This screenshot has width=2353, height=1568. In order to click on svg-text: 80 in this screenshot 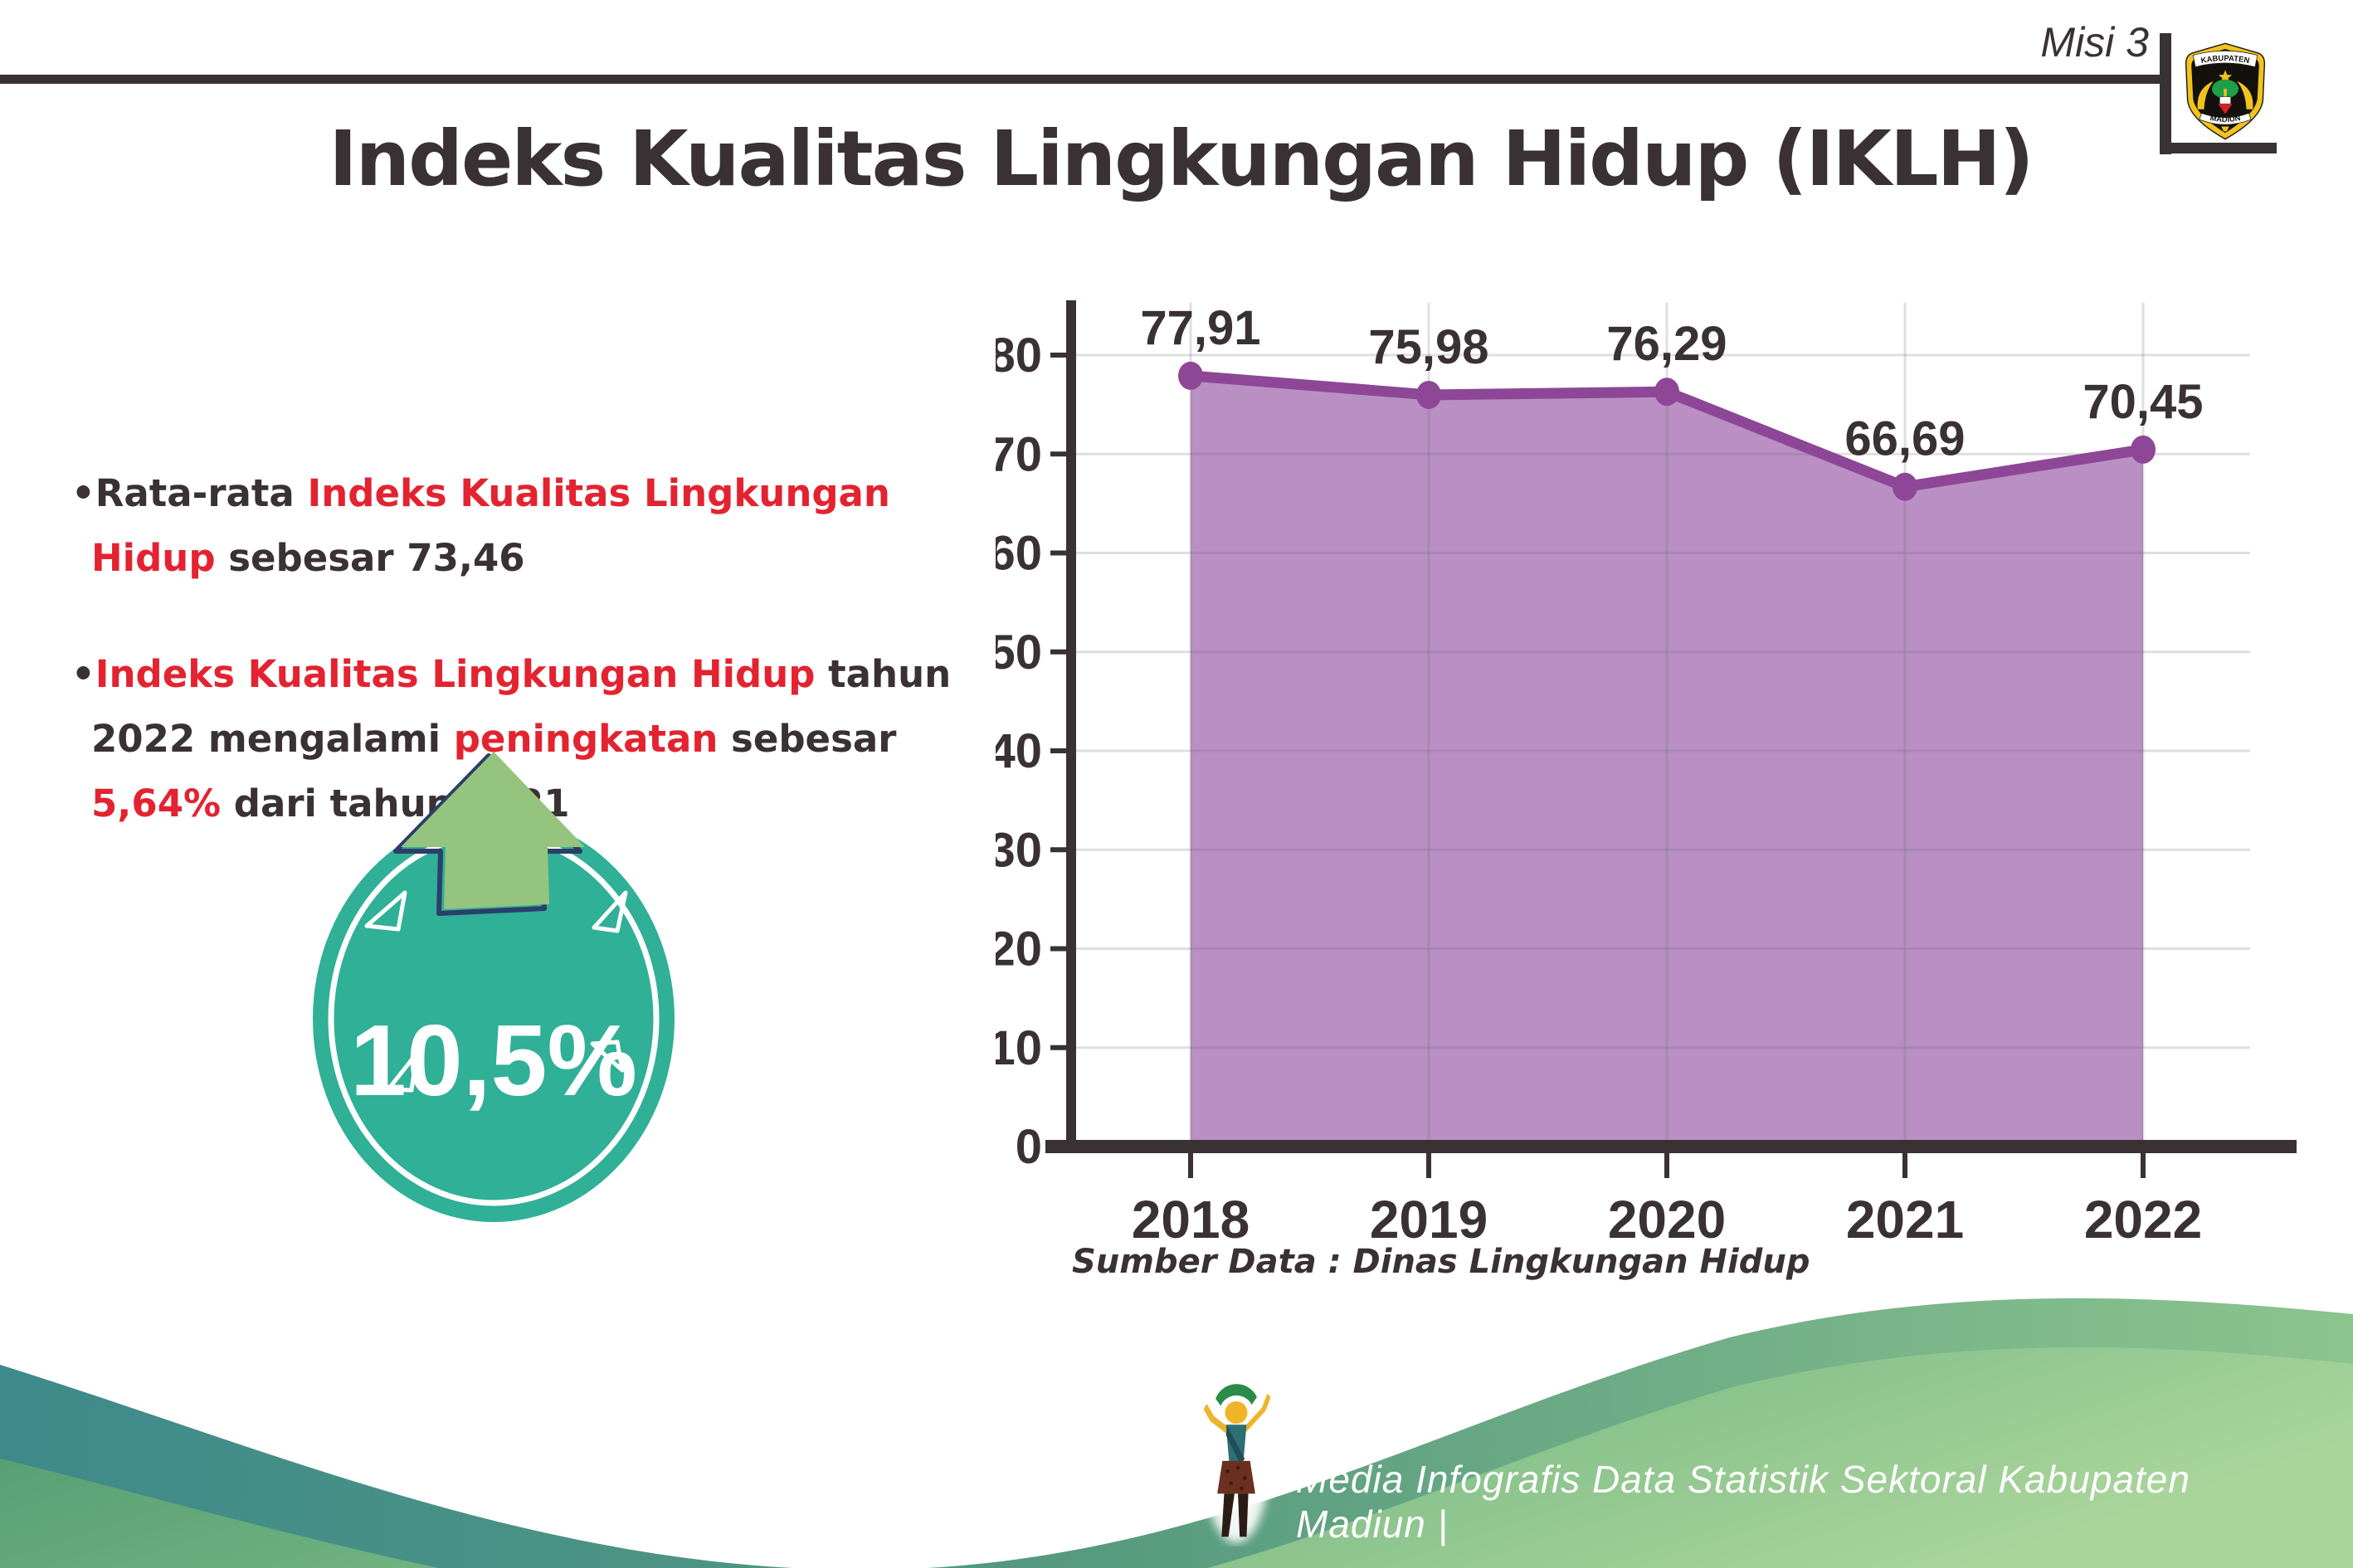, I will do `click(1019, 355)`.